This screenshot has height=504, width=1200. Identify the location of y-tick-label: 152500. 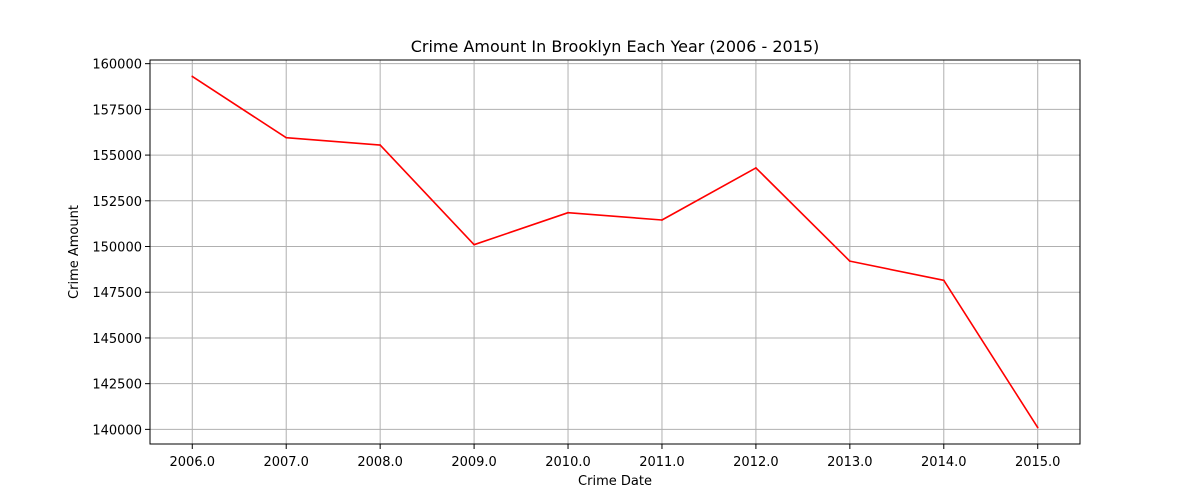
(117, 202).